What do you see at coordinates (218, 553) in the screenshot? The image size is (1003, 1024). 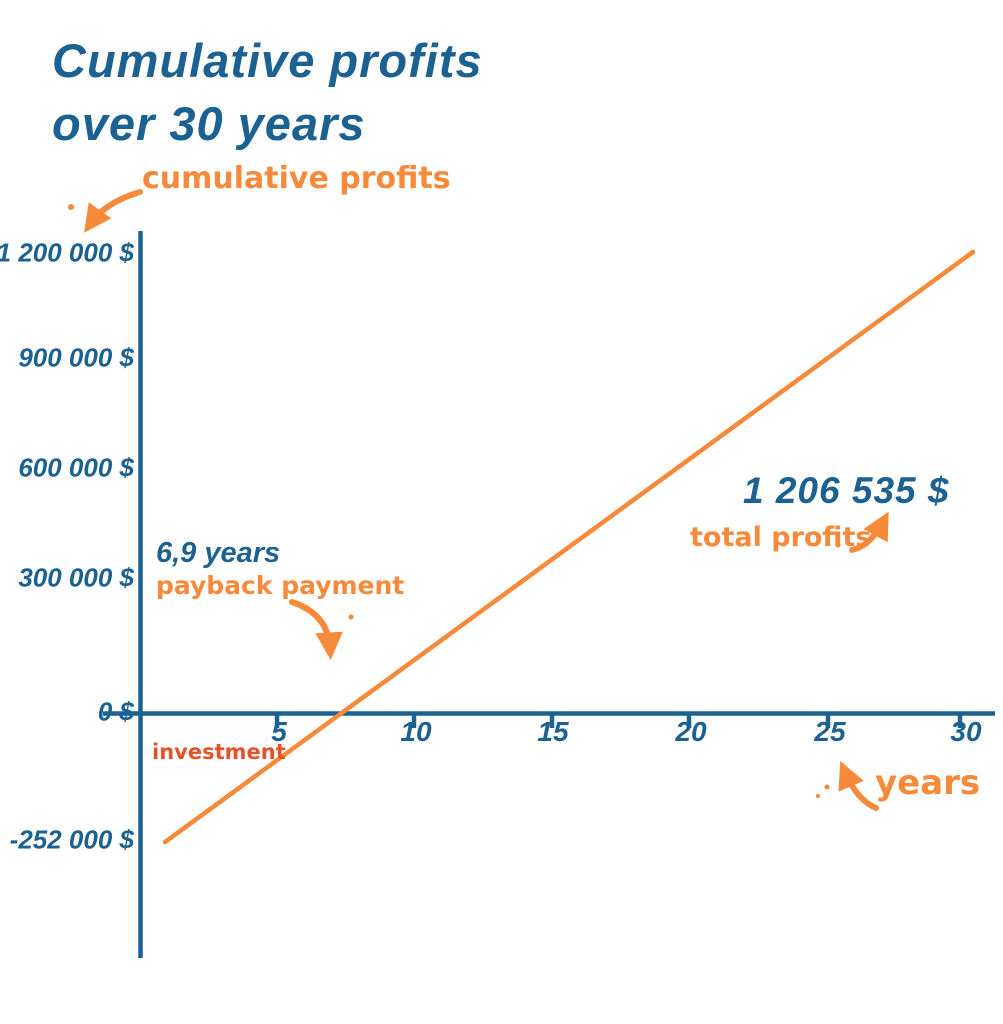 I see `payback-value: 6,9 years` at bounding box center [218, 553].